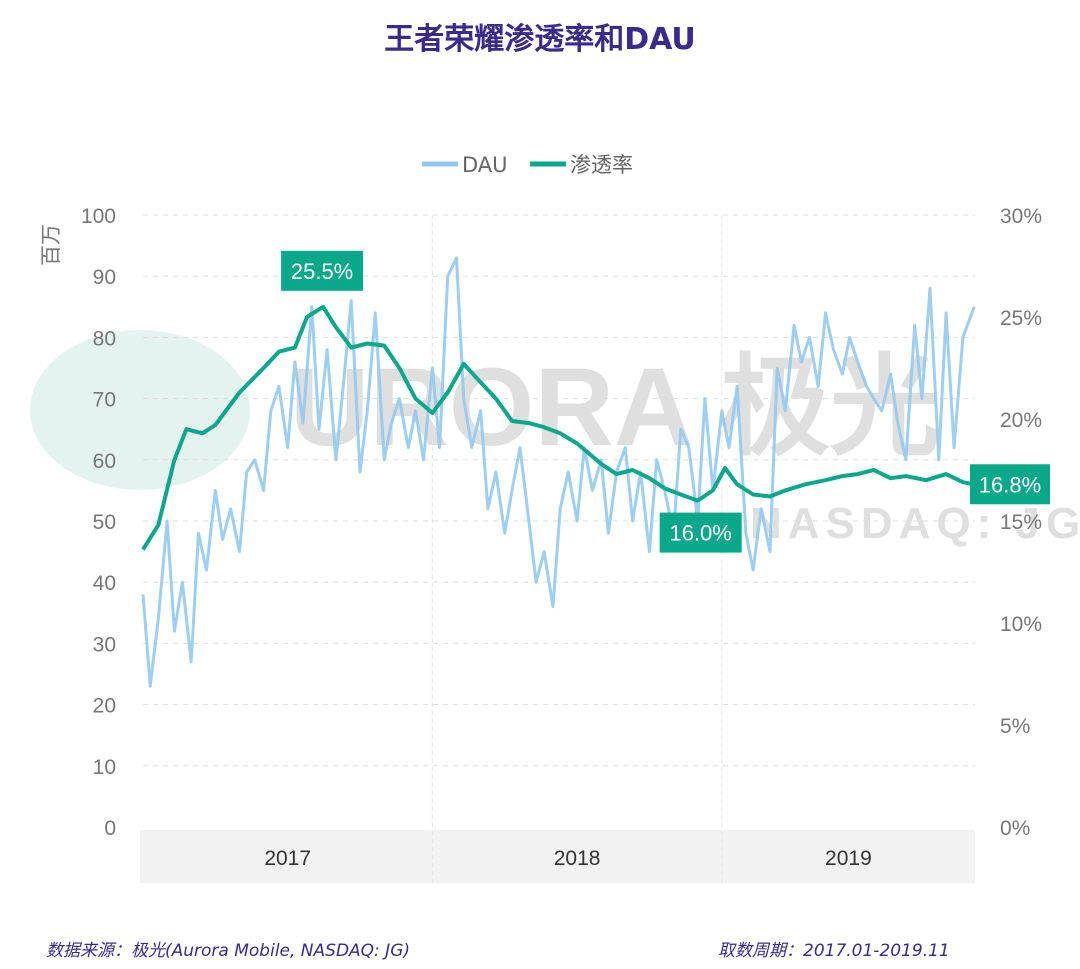 The image size is (1080, 969). I want to click on watermark-subtext: NASDAQ: JG, so click(915, 523).